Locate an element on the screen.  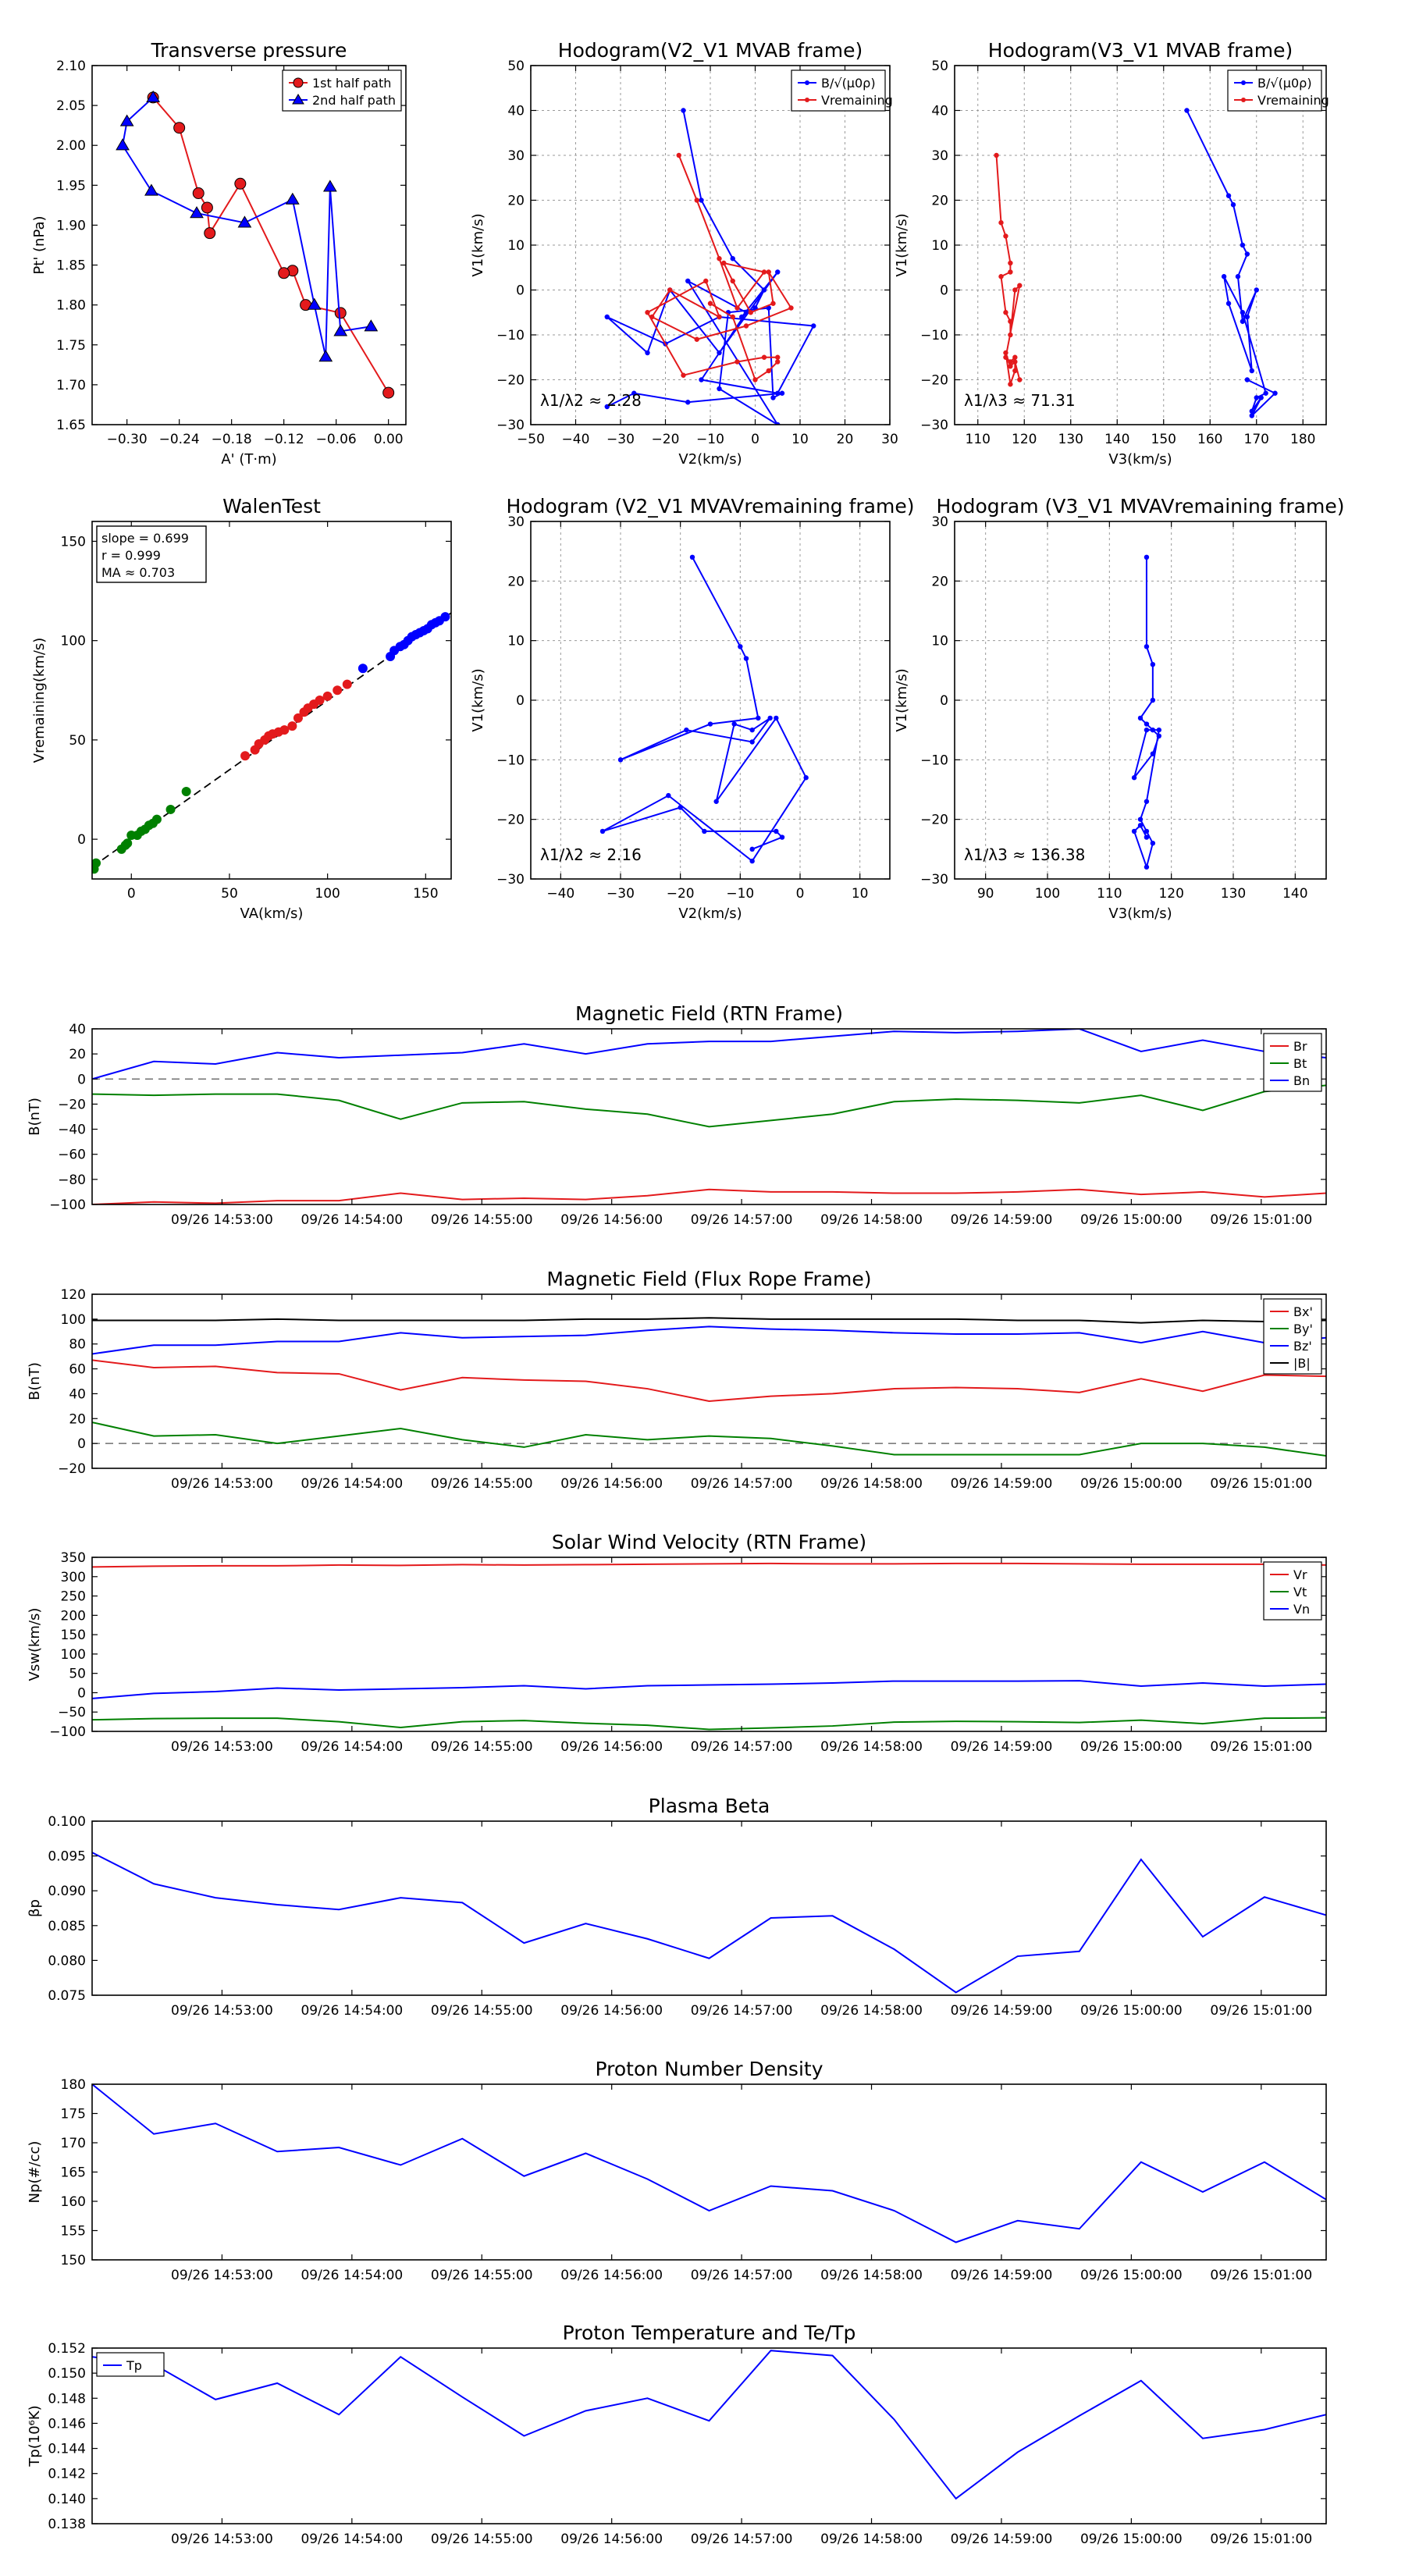
stats-line: r = 0.999 is located at coordinates (131, 555).